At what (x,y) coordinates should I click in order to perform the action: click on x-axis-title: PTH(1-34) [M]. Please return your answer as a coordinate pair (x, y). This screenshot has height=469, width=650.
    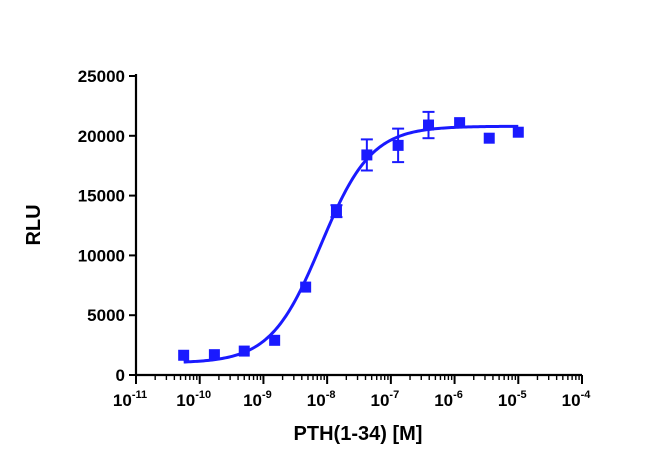
    Looking at the image, I should click on (358, 434).